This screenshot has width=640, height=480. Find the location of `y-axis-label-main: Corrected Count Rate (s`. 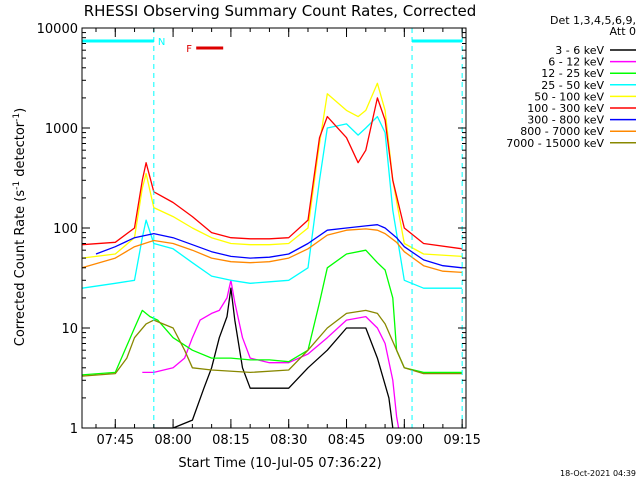

y-axis-label-main: Corrected Count Rate (s is located at coordinates (20, 268).